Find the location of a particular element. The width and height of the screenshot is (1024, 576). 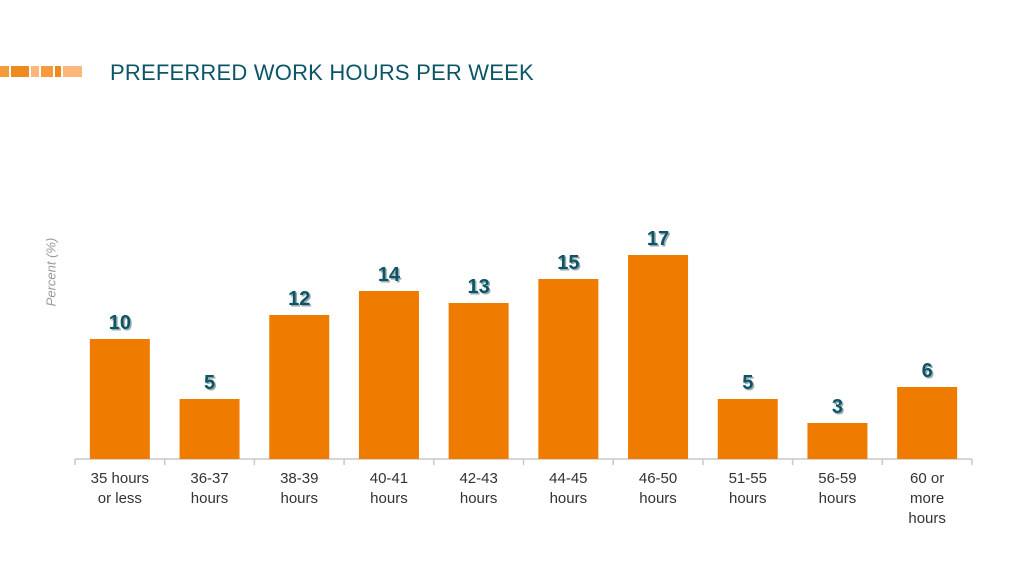

data-label-shadow: 12 is located at coordinates (301, 301).